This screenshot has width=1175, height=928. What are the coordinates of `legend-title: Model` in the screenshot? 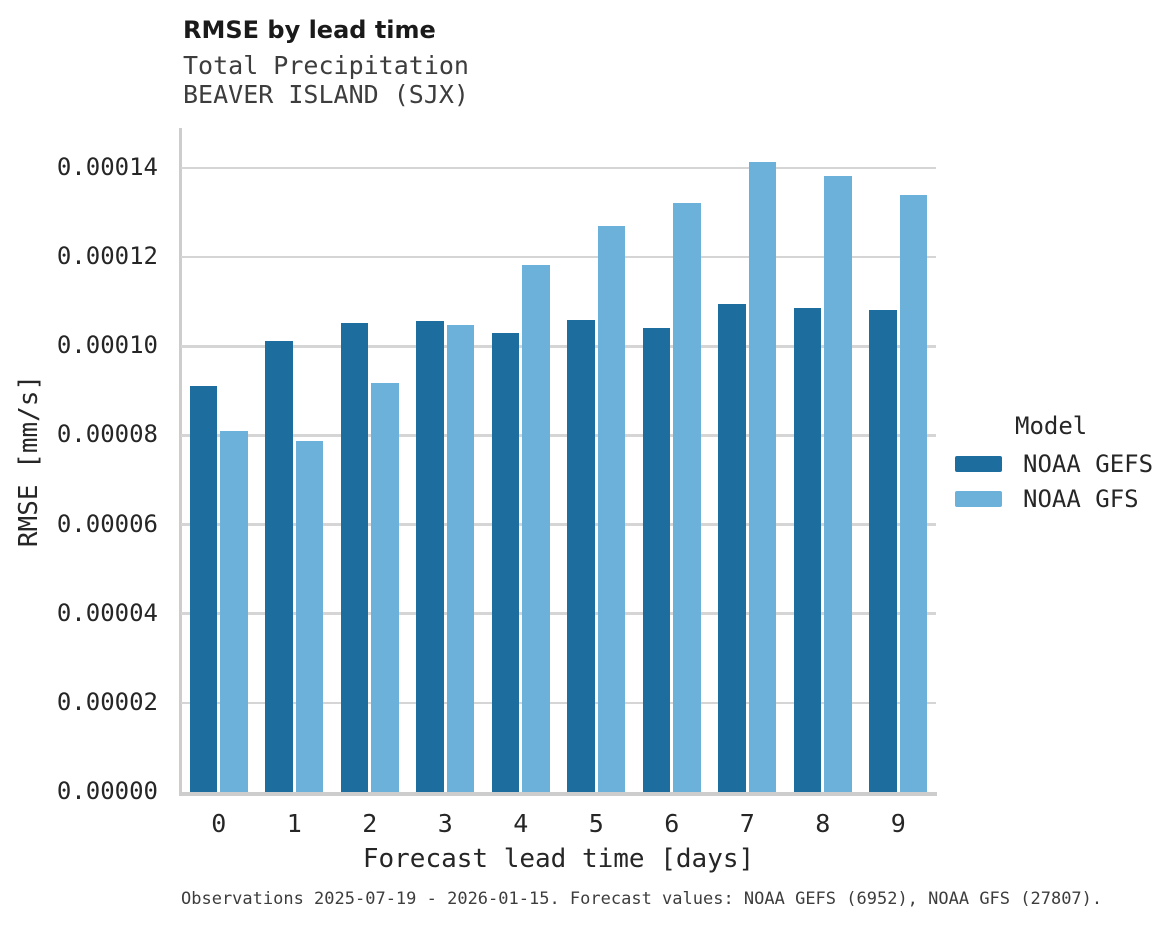 It's located at (1051, 426).